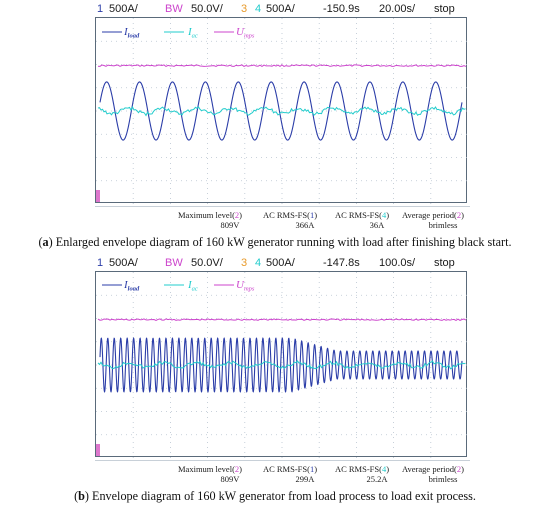  What do you see at coordinates (305, 479) in the screenshot?
I see `measurement-value: 299A` at bounding box center [305, 479].